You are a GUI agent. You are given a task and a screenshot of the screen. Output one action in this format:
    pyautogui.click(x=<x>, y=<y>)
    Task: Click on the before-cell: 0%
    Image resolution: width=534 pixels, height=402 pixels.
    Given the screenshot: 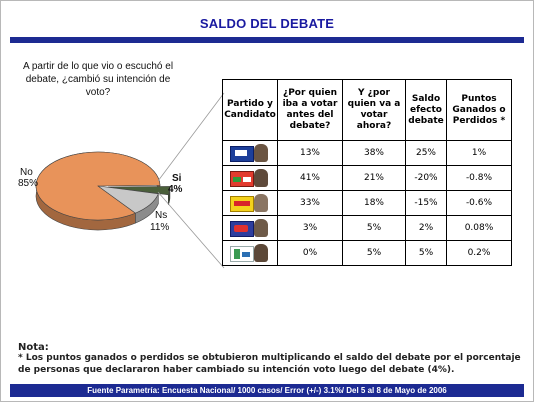 What is the action you would take?
    pyautogui.click(x=310, y=253)
    